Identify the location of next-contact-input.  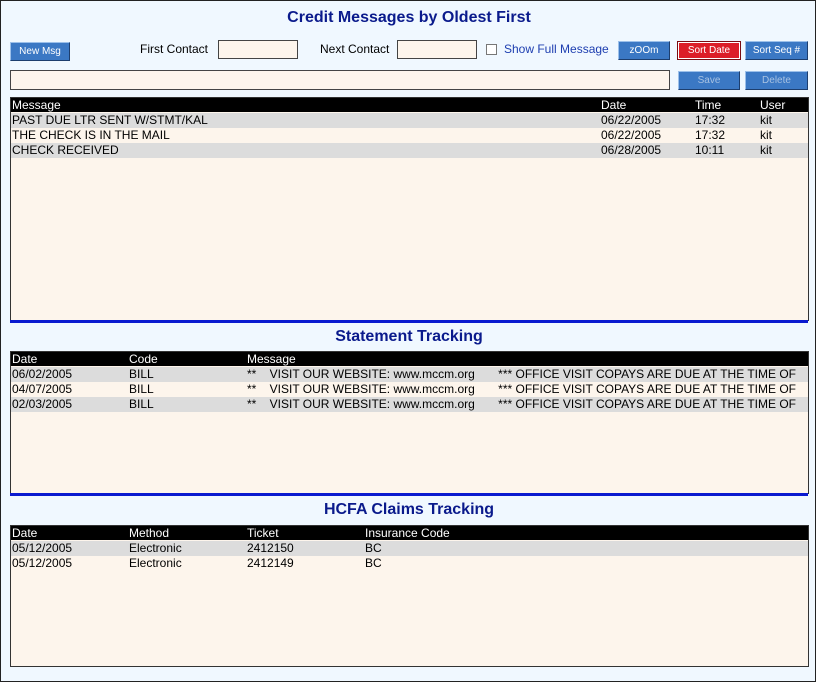
(437, 49).